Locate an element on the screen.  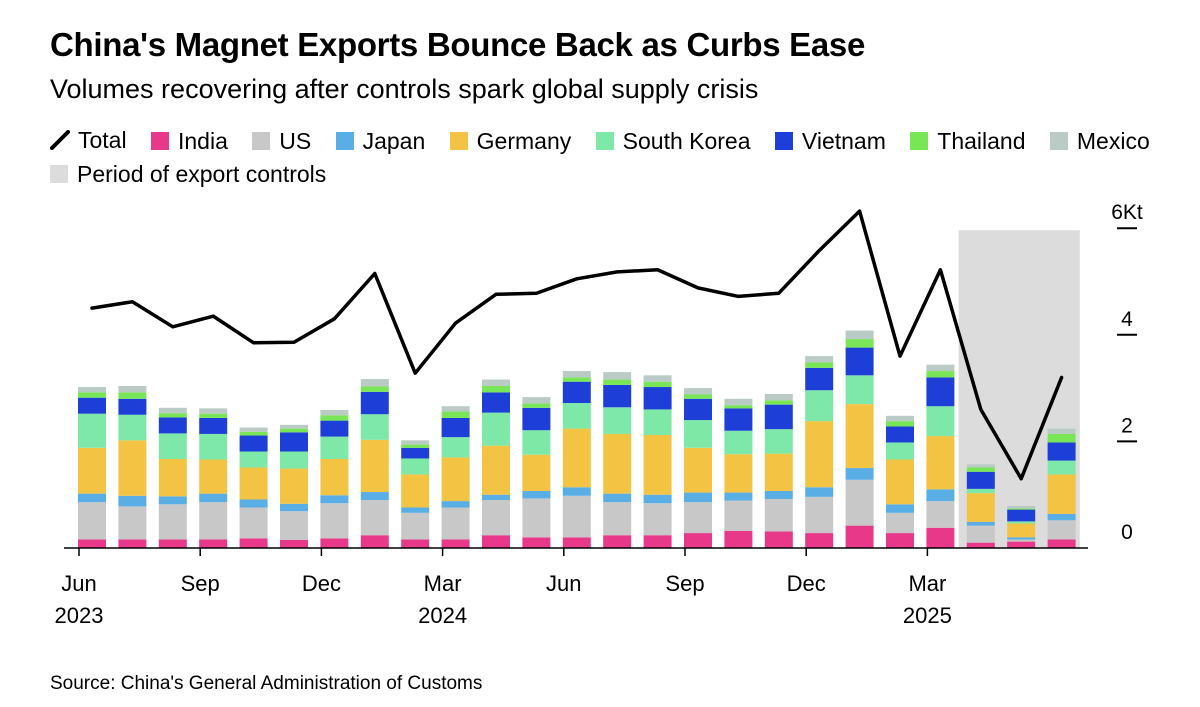
y-tick-label: 6Kt is located at coordinates (1127, 212).